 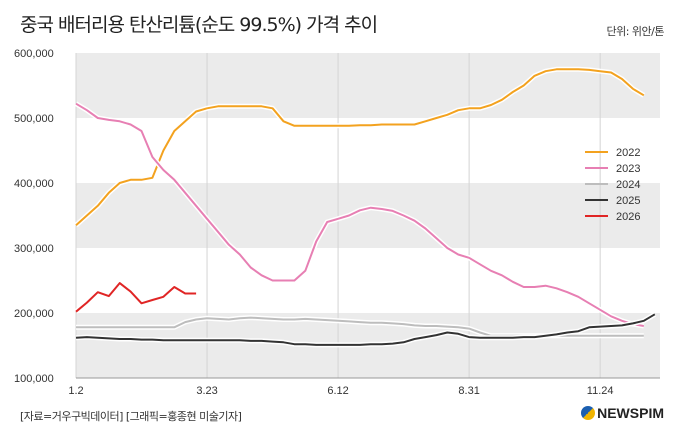 I want to click on series-line-2025, so click(x=365, y=329).